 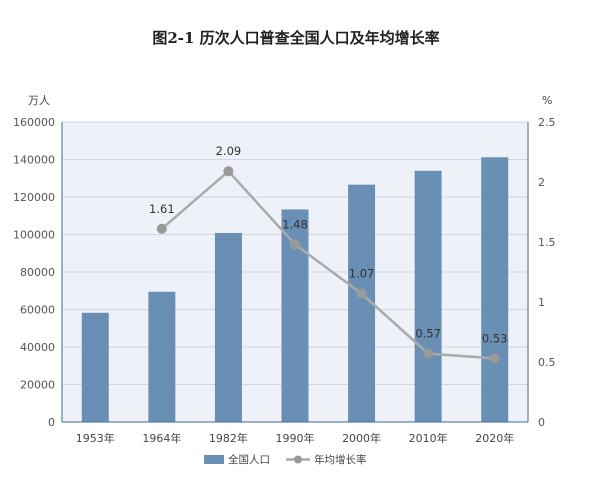 I want to click on right-axis-tick-label: 2, so click(x=541, y=182).